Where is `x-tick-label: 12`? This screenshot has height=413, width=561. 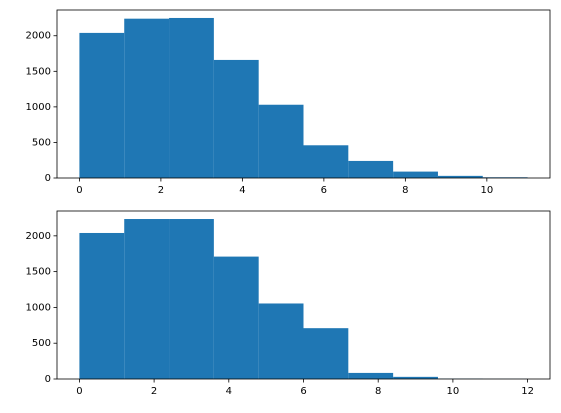 x-tick-label: 12 is located at coordinates (527, 391).